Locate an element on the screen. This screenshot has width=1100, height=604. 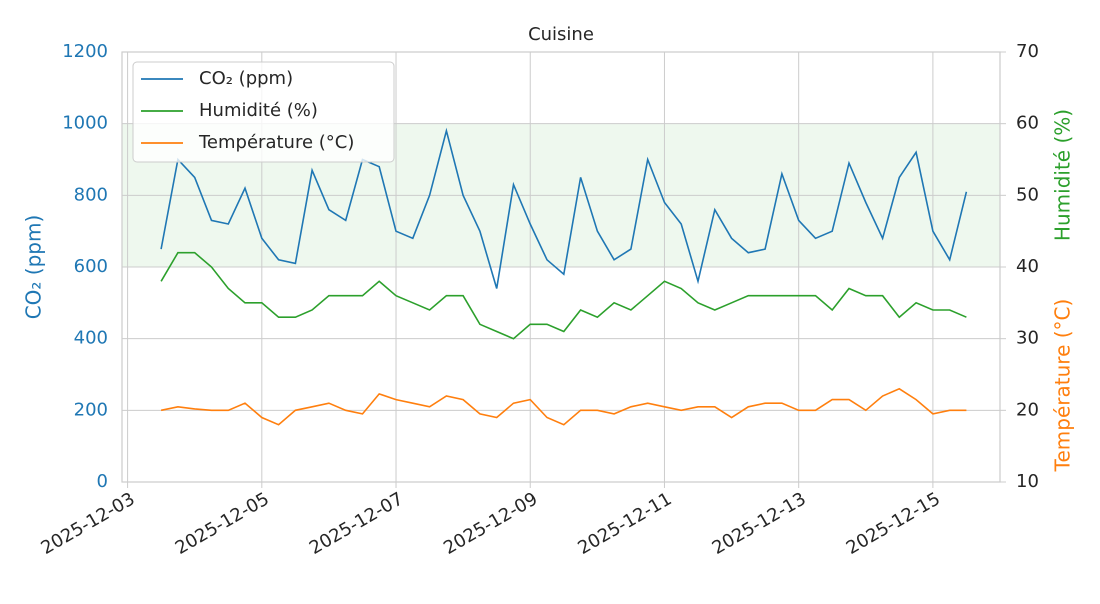
x-tick-label: 2025-12-09 is located at coordinates (490, 523).